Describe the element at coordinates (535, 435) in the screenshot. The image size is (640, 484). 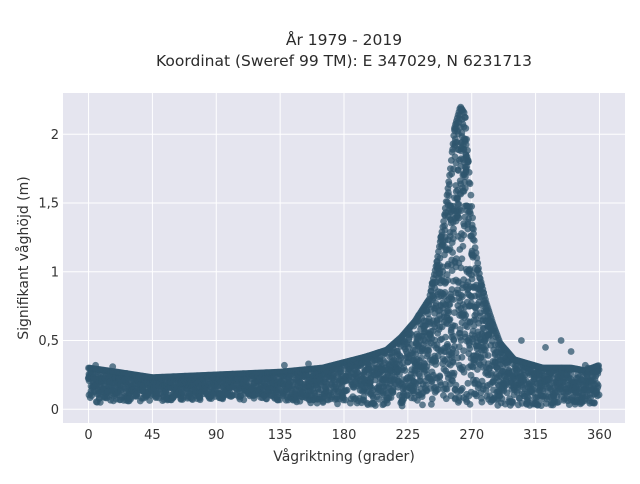
I see `x-tick-label: 315` at that location.